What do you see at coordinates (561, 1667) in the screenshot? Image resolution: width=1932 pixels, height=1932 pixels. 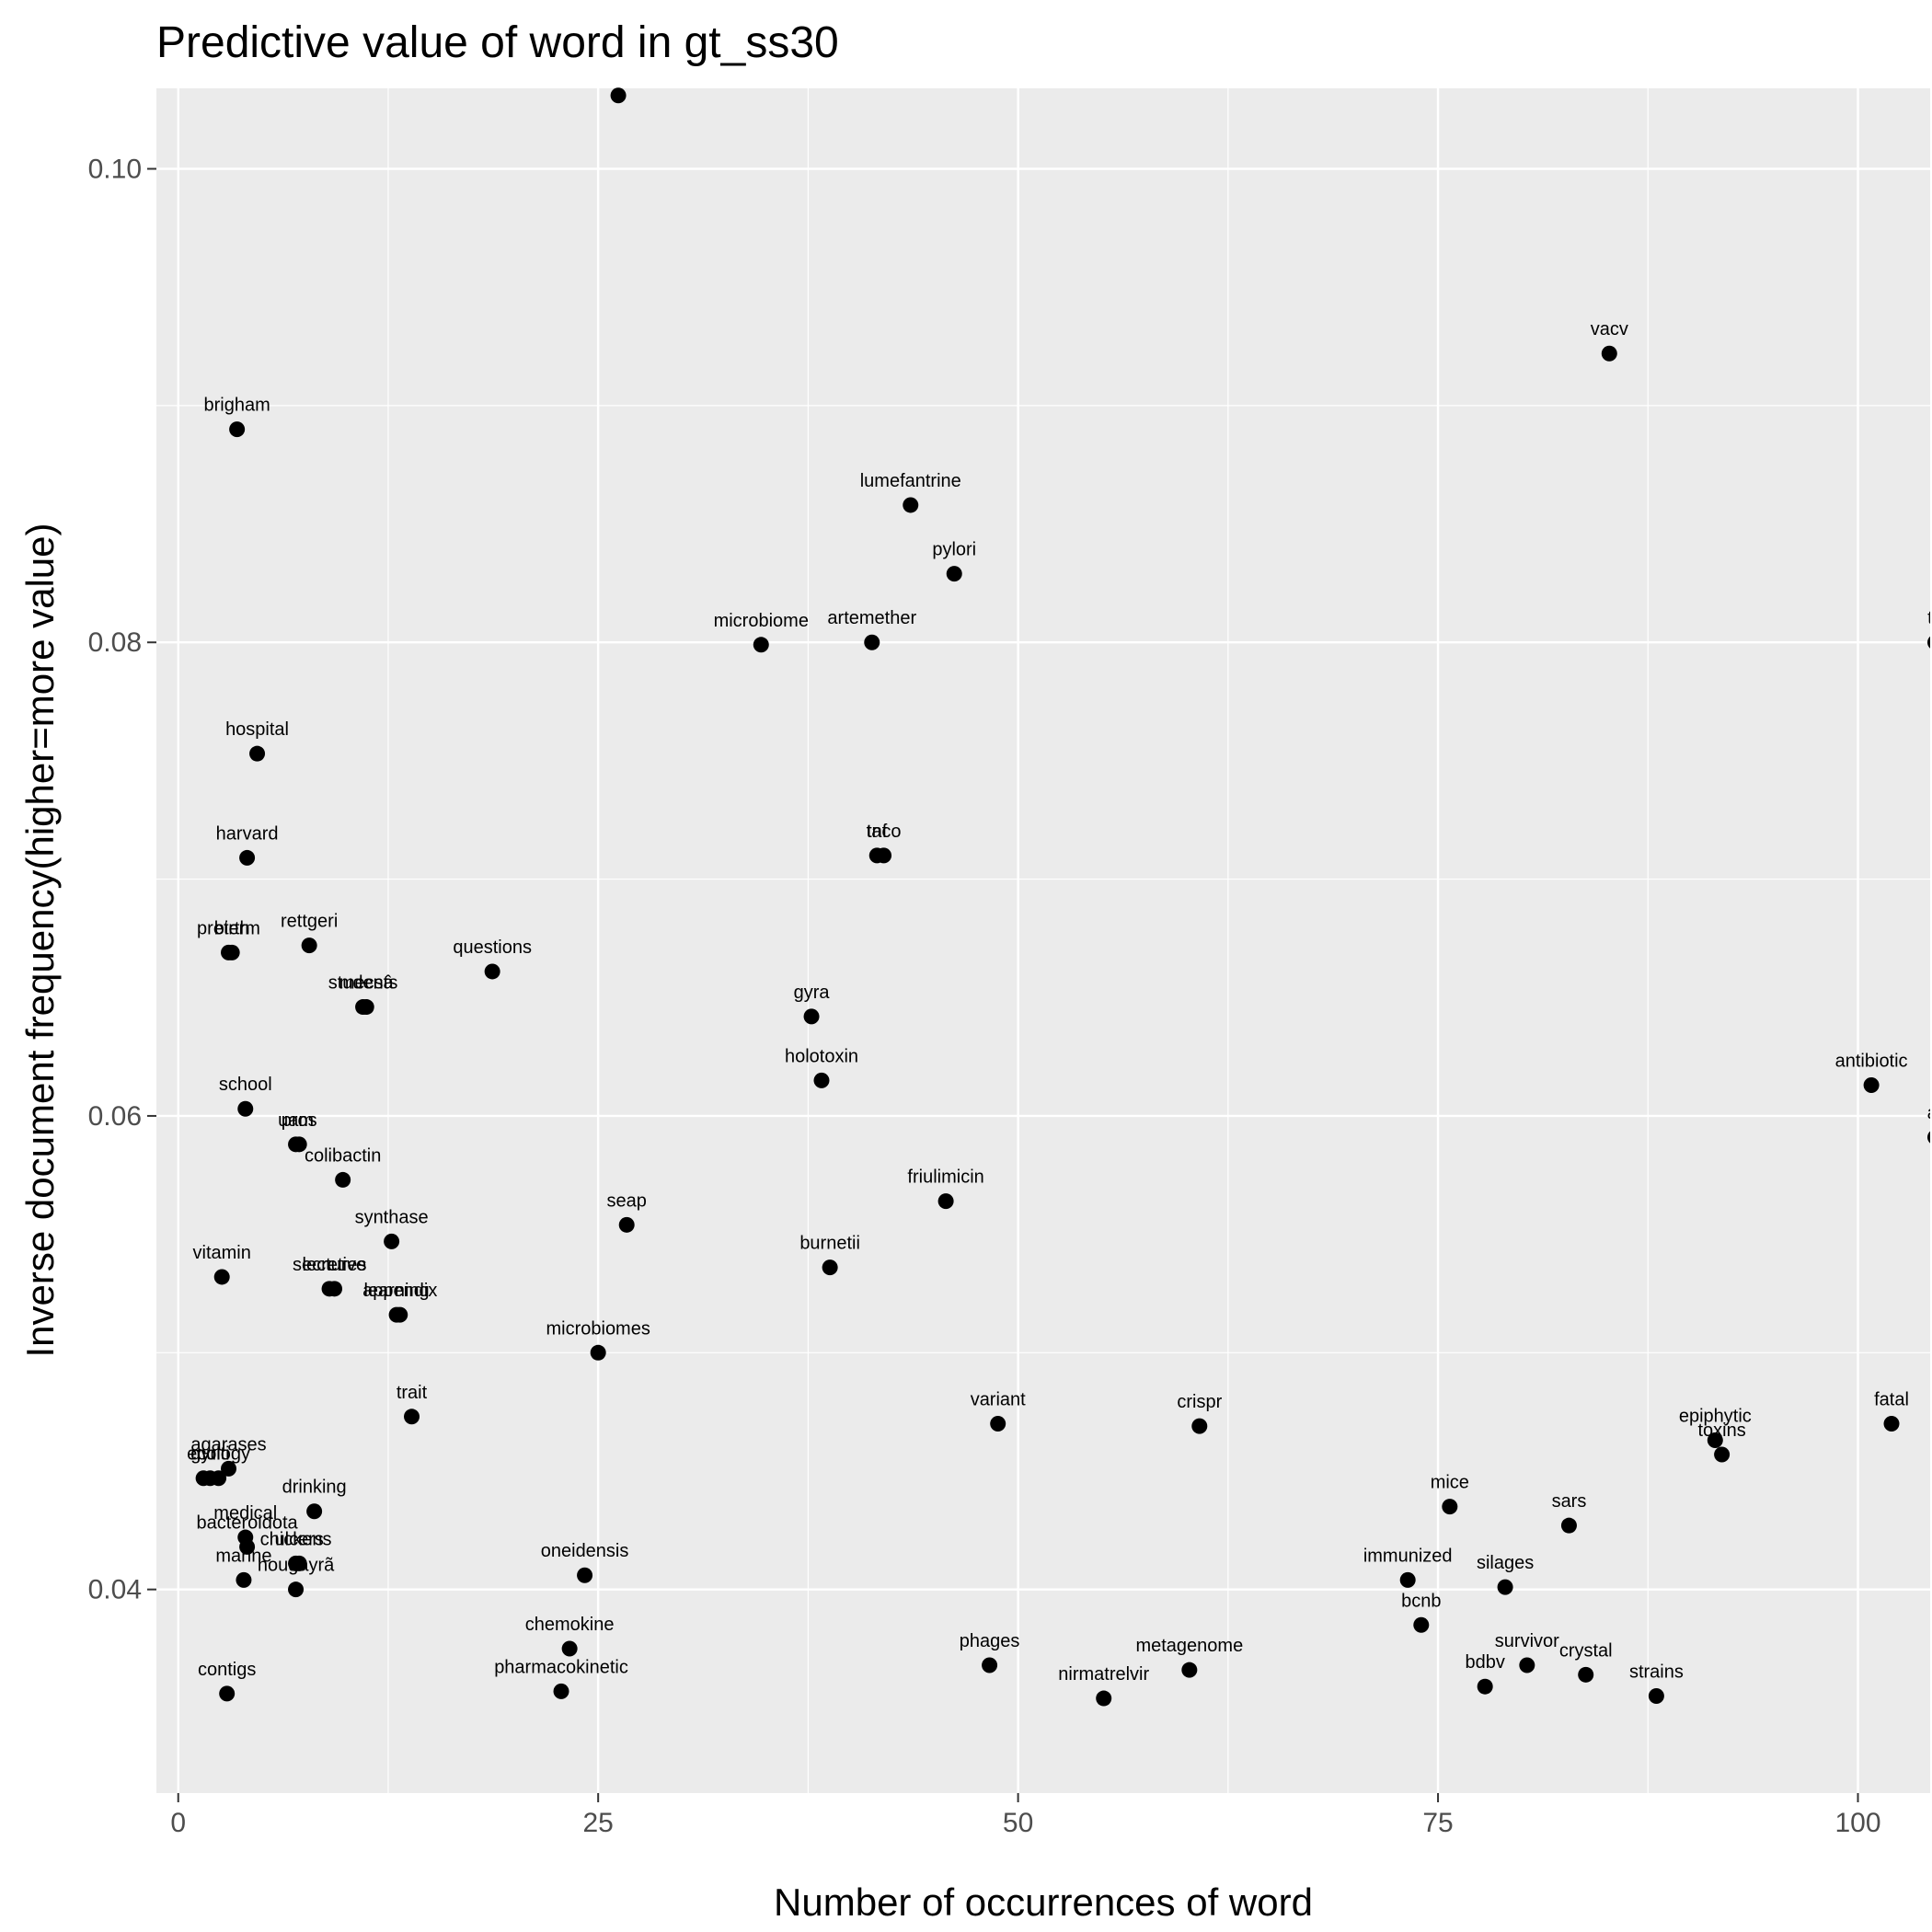 I see `point-label: pharmacokinetic` at bounding box center [561, 1667].